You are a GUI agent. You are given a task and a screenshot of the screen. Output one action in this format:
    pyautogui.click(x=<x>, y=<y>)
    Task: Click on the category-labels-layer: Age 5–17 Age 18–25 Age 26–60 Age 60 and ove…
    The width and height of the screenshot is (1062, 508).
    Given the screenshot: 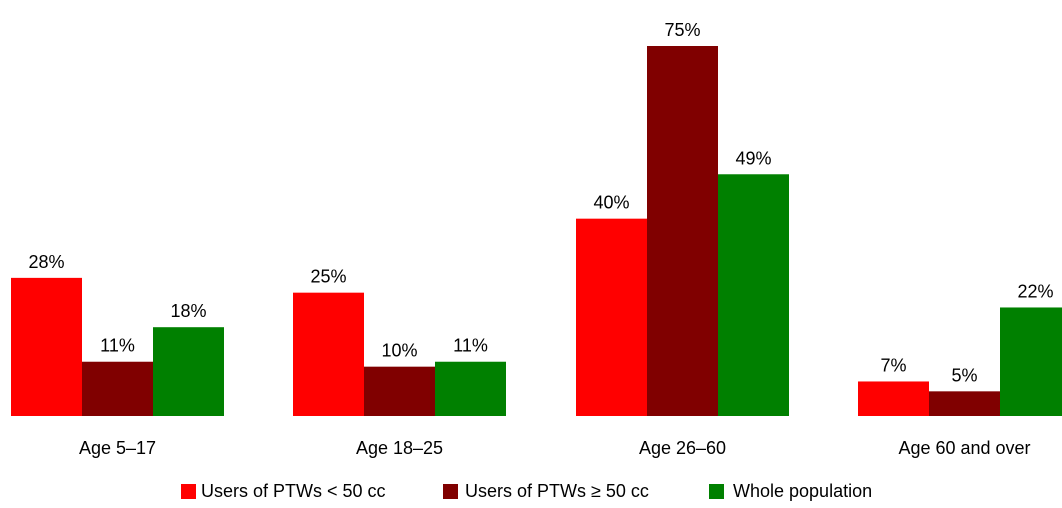 What is the action you would take?
    pyautogui.click(x=555, y=448)
    